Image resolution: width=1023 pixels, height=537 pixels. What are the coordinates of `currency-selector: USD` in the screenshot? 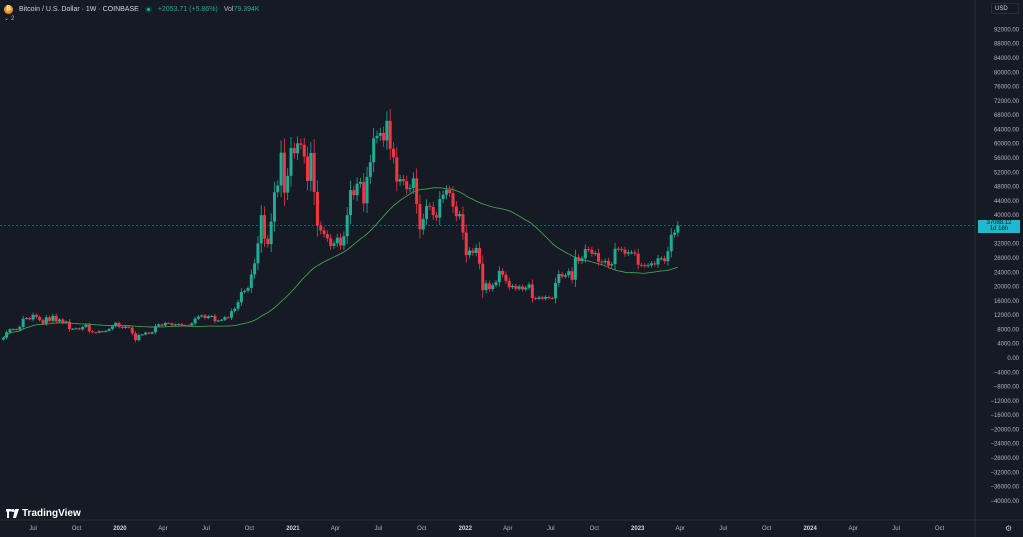 It's located at (1005, 8).